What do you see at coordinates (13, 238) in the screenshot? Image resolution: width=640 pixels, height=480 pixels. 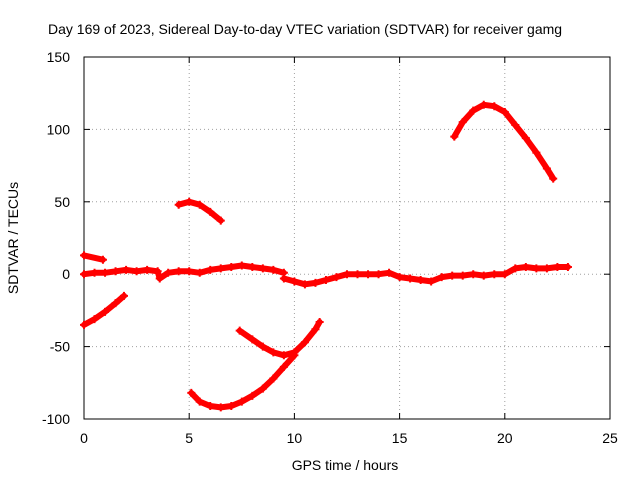 I see `y-axis-label: SDTVAR / TECUs` at bounding box center [13, 238].